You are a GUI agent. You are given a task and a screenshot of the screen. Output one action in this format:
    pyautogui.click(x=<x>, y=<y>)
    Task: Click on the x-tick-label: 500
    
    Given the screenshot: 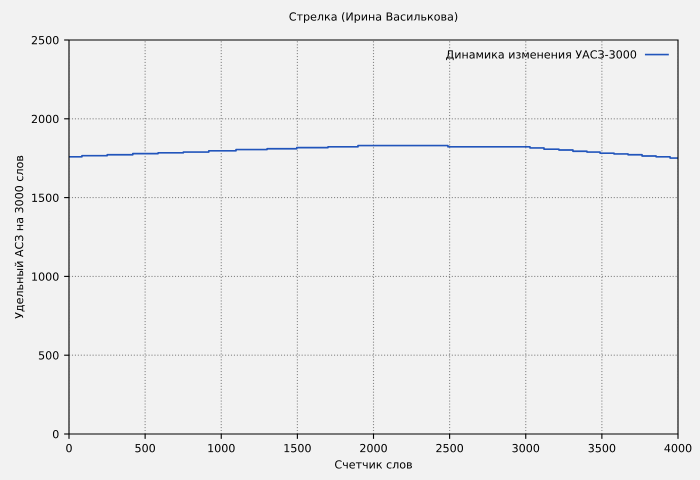 What is the action you would take?
    pyautogui.click(x=145, y=448)
    